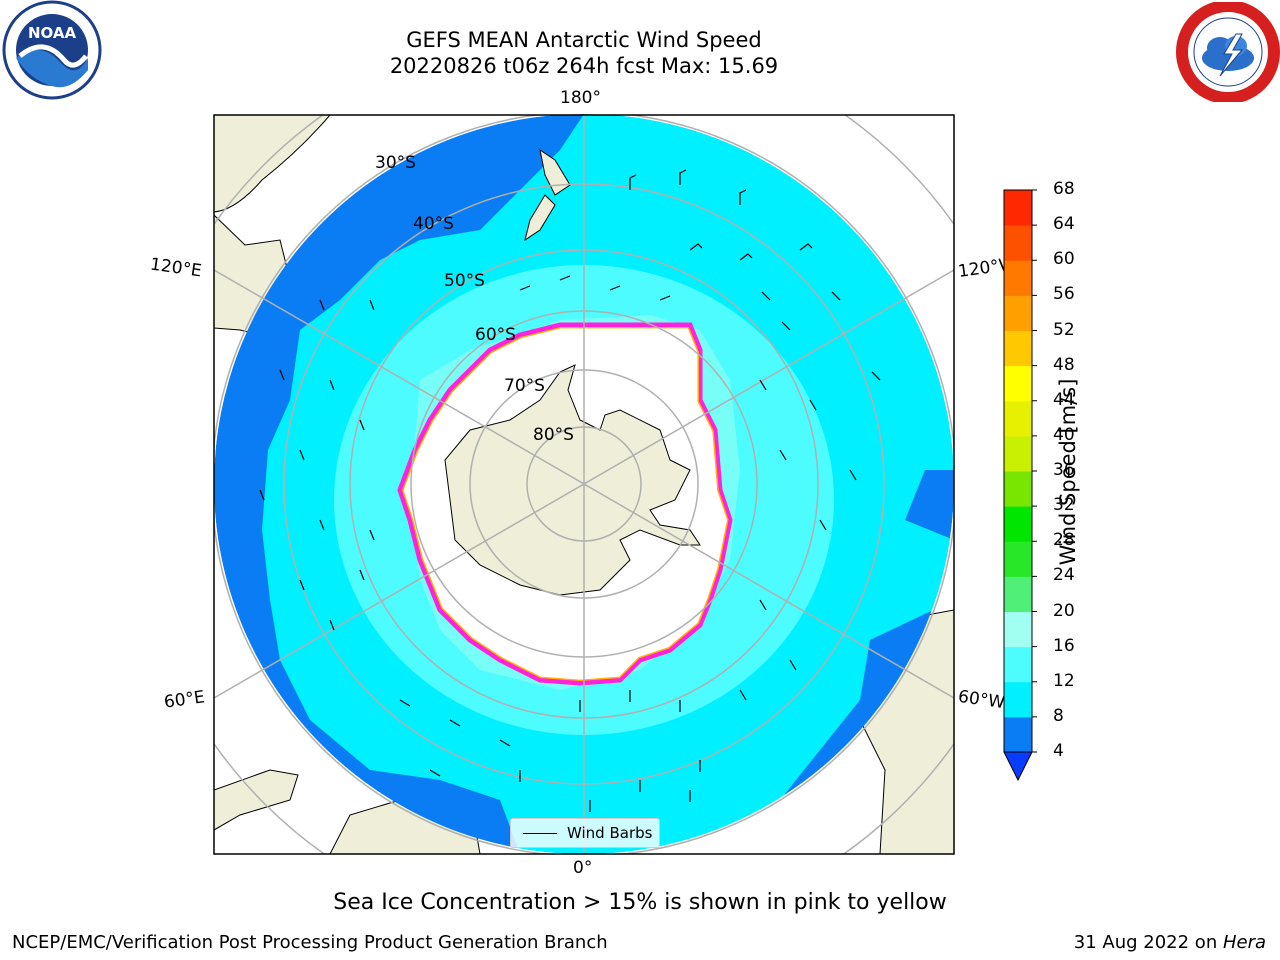 This screenshot has width=1280, height=960. I want to click on colorbar-title: Wind Speed [m/s], so click(1068, 472).